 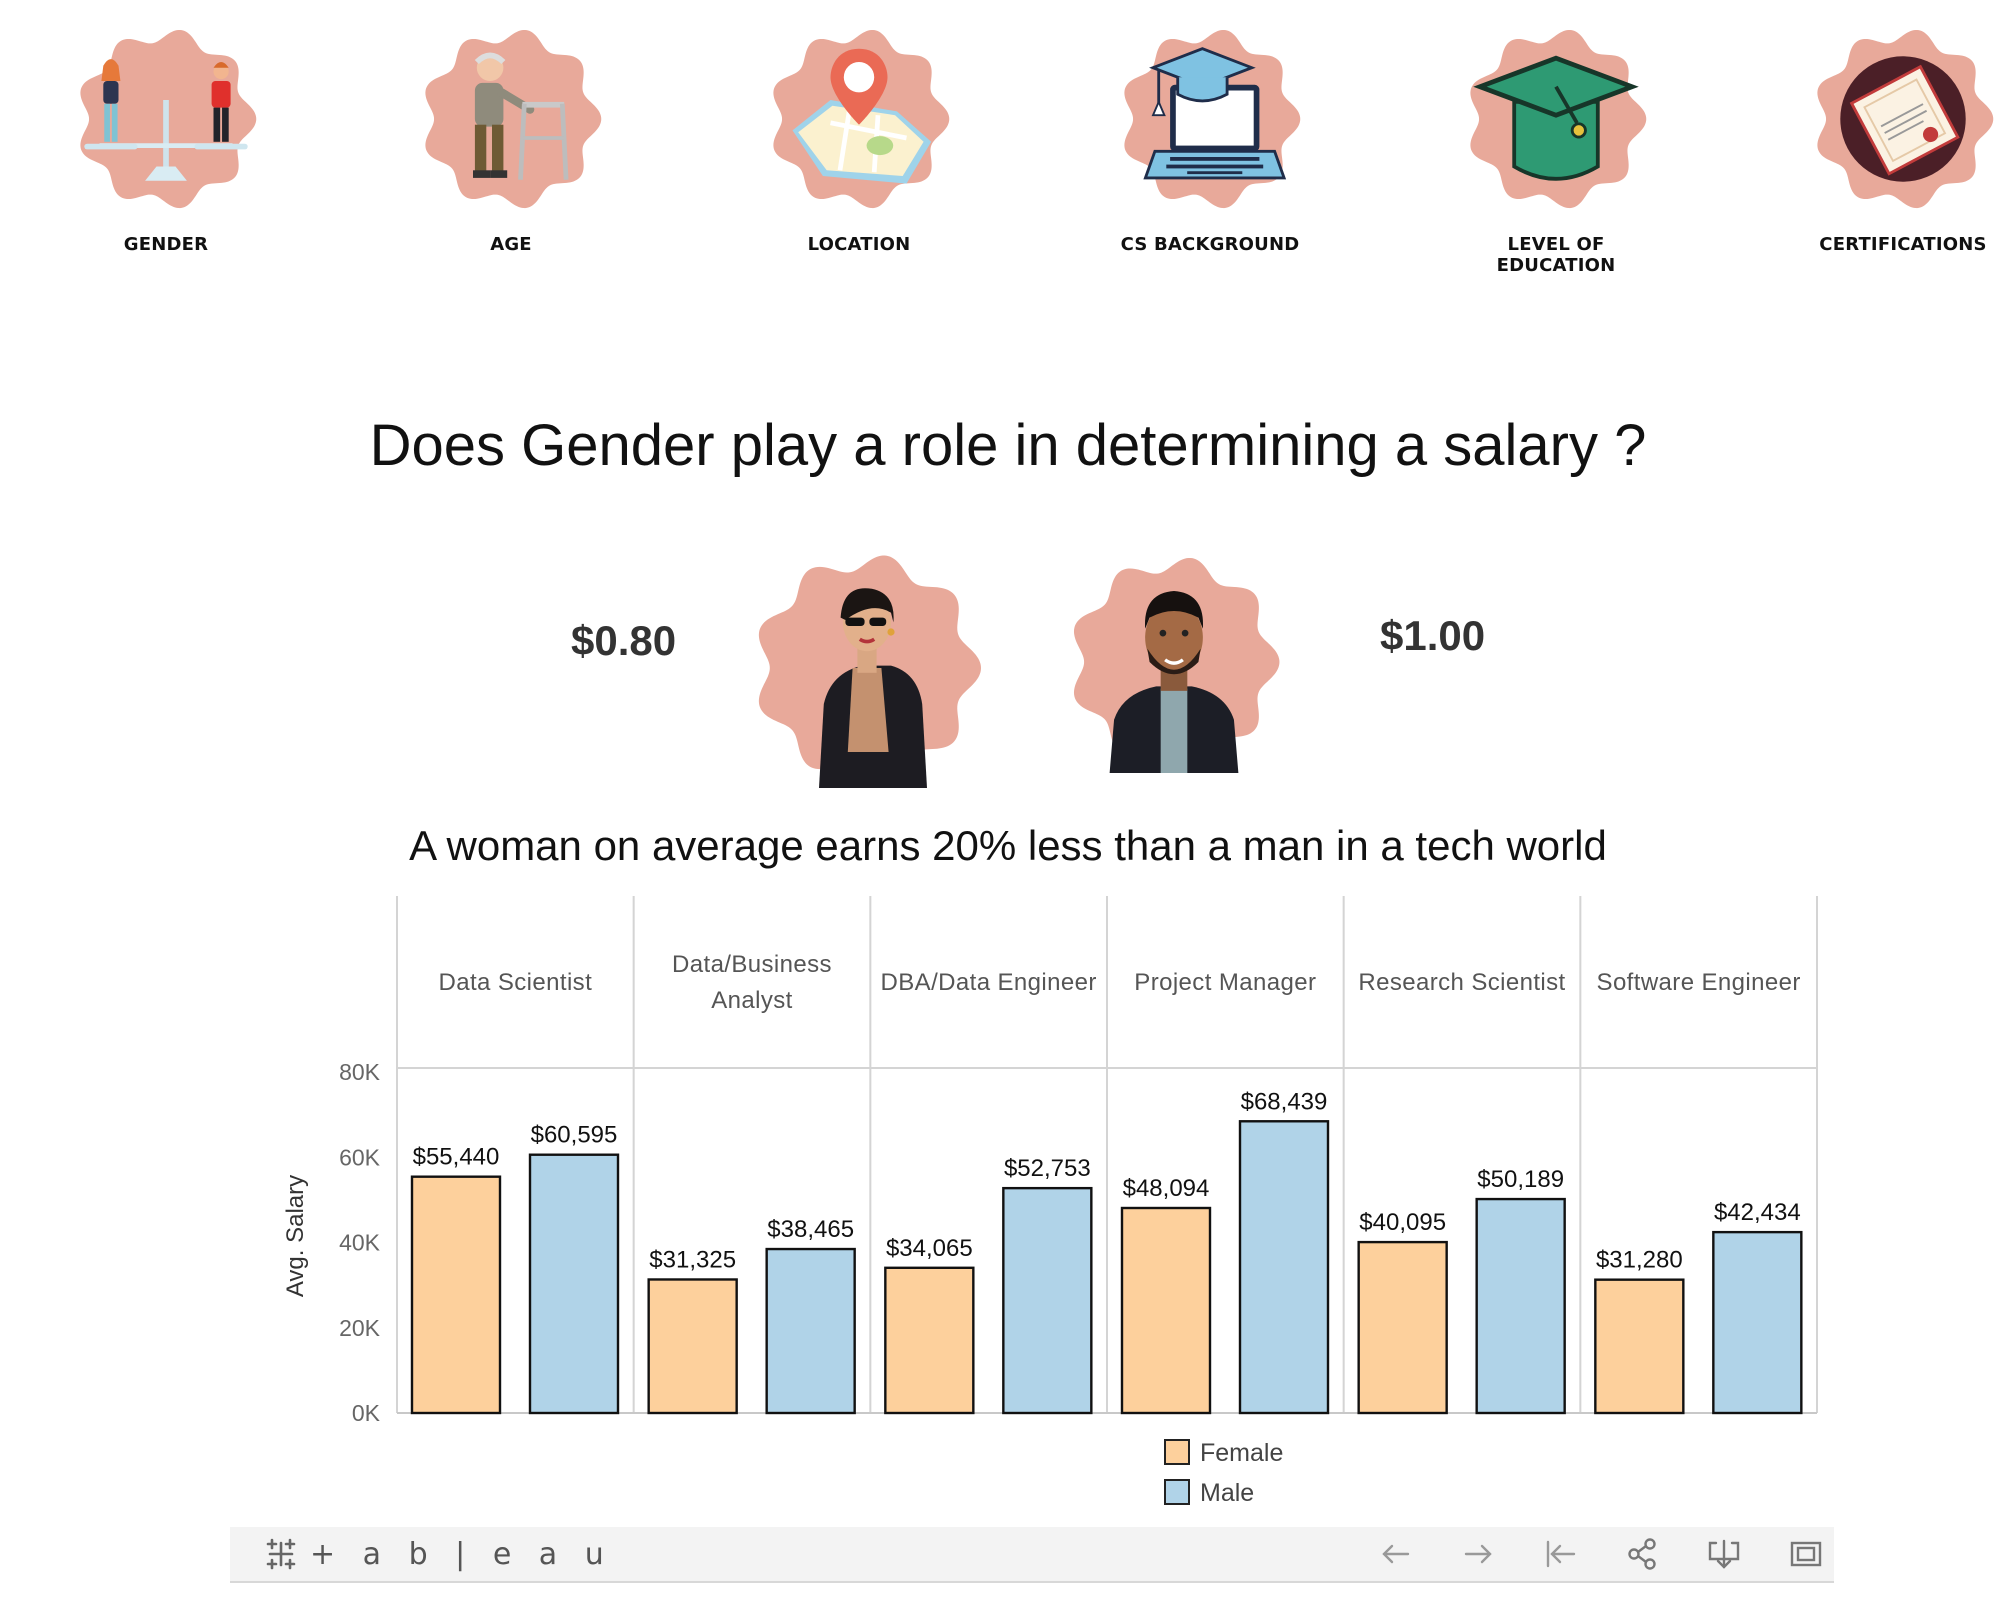 I want to click on redo-button, so click(x=1478, y=1554).